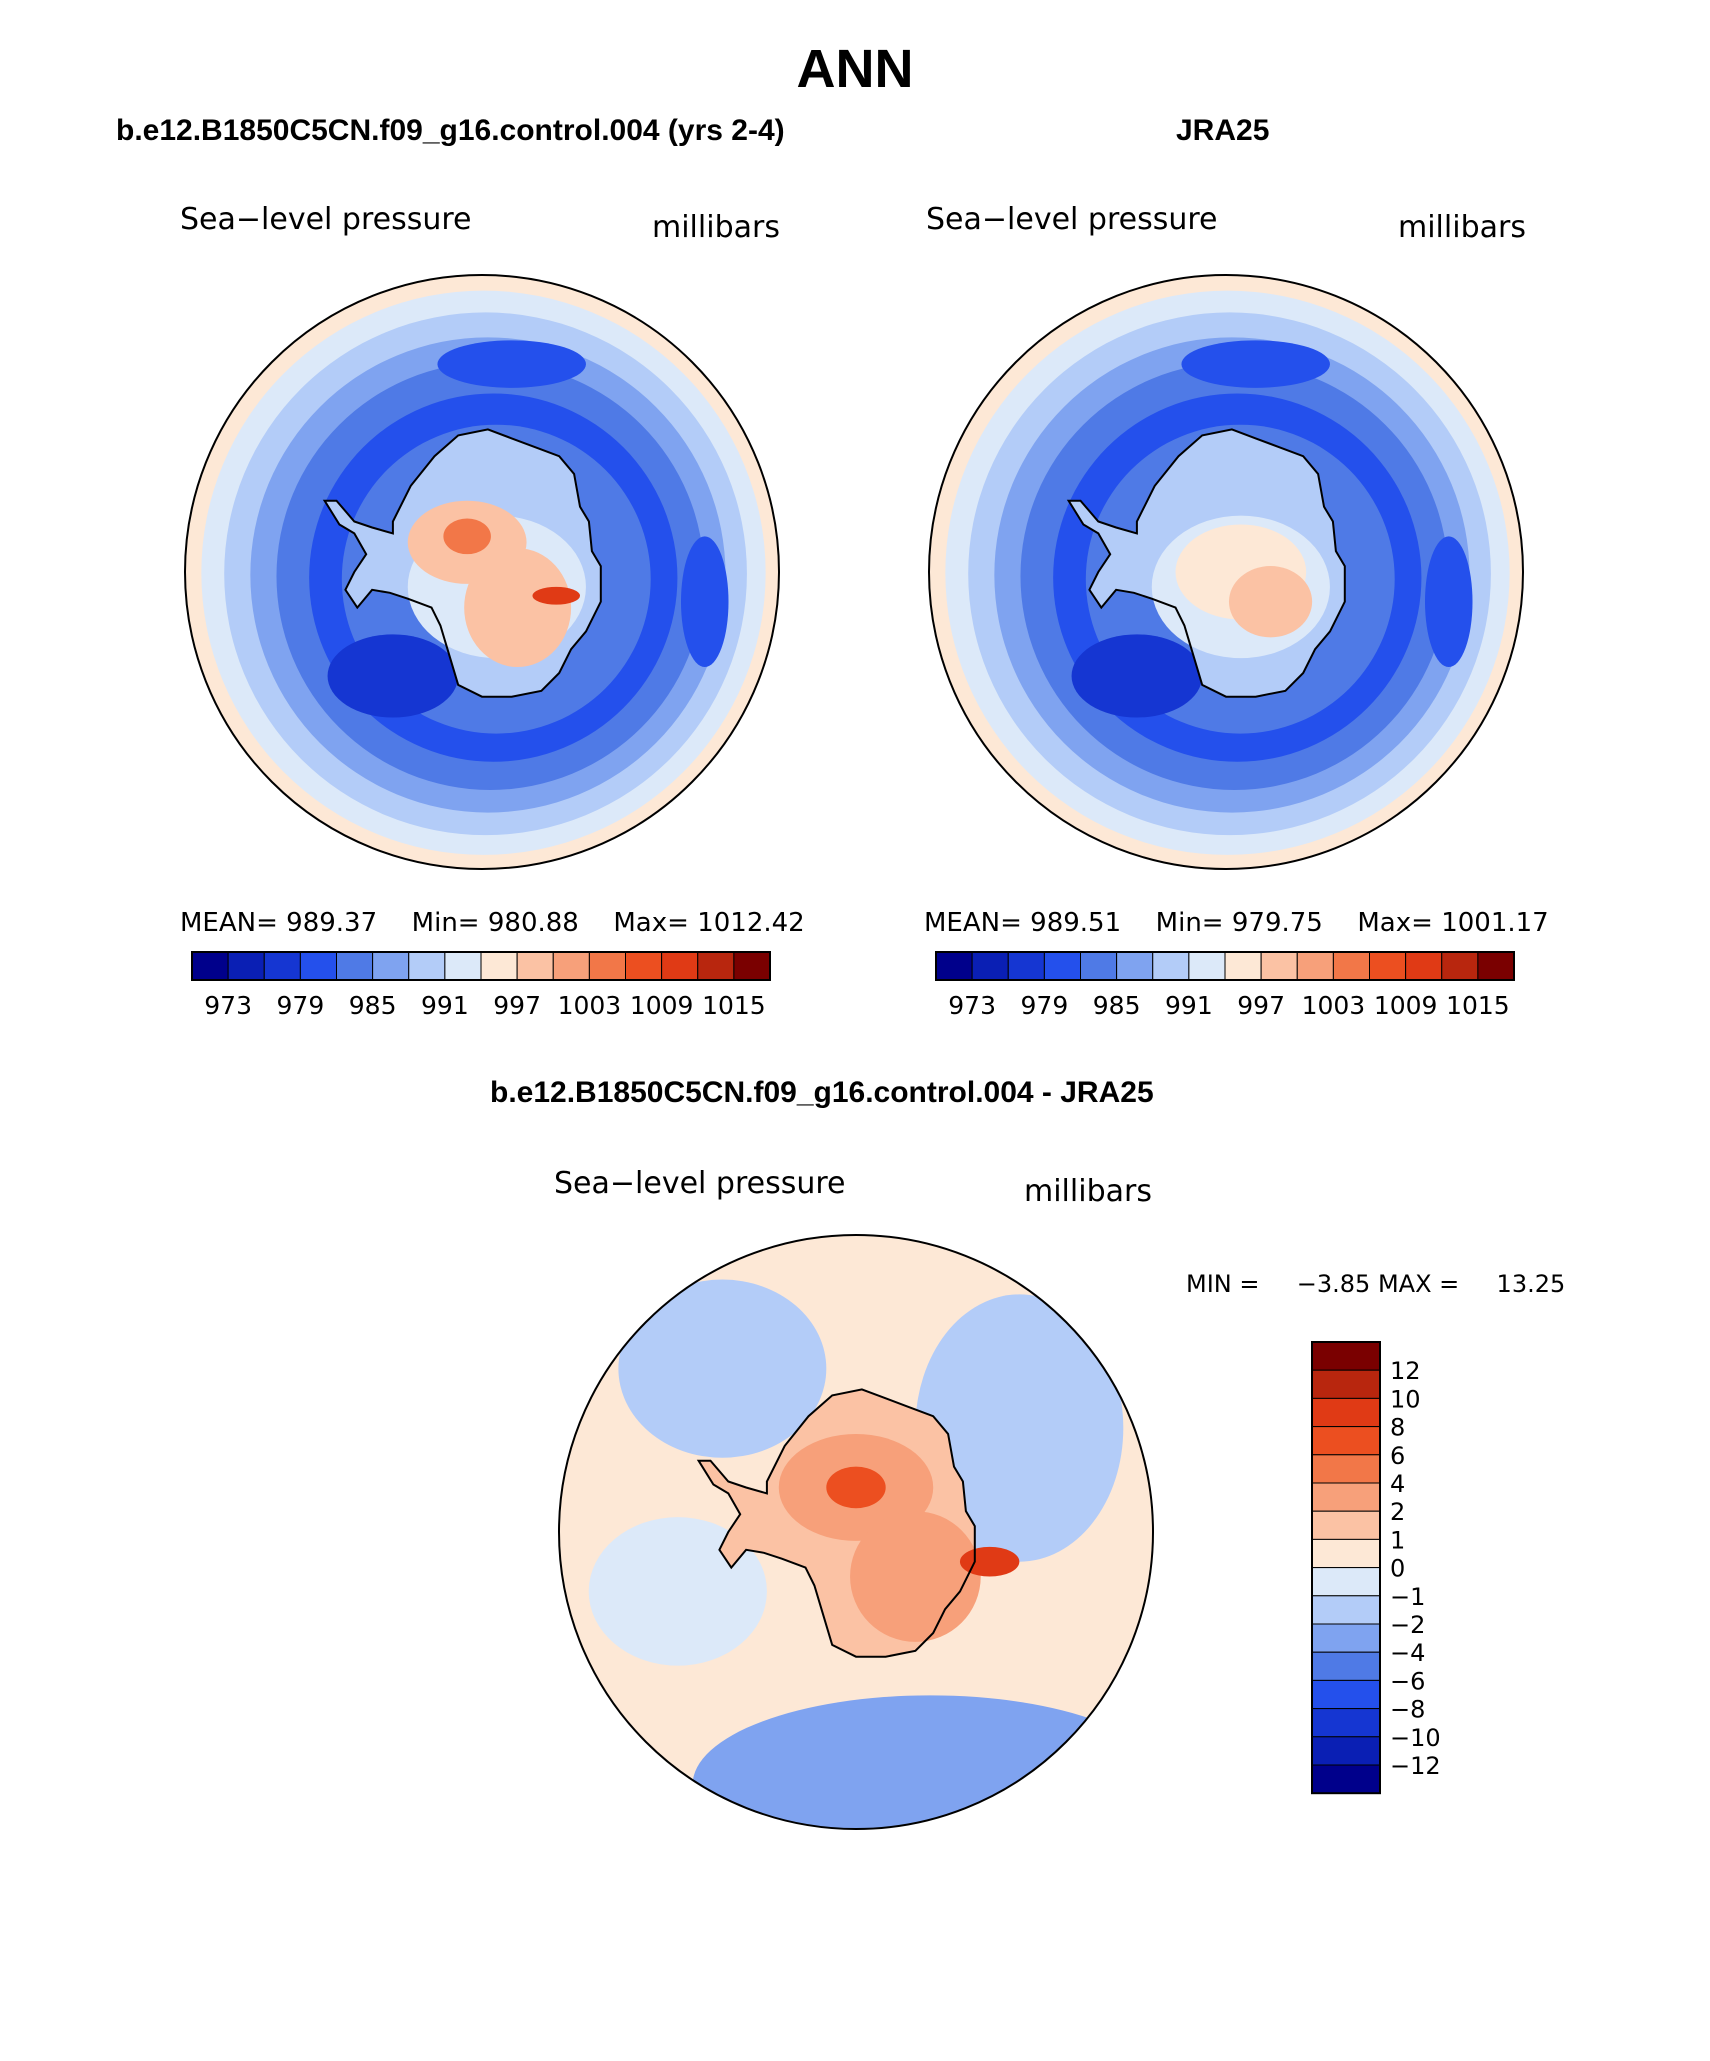 This screenshot has width=1710, height=2061. Describe the element at coordinates (229, 923) in the screenshot. I see `panel1-mean-label: MEAN=` at that location.